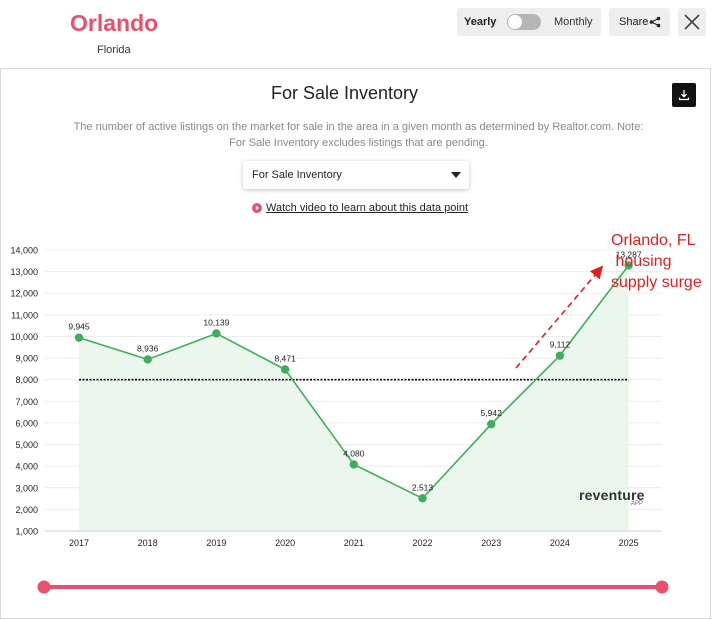 This screenshot has width=715, height=620. I want to click on y-tick-label: 1,000, so click(26, 532).